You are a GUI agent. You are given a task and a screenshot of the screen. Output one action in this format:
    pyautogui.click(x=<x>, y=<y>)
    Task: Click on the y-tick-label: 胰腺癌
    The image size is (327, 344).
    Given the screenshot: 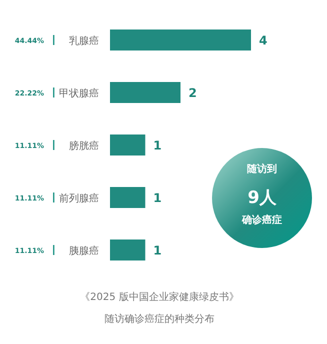 What is the action you would take?
    pyautogui.click(x=84, y=251)
    